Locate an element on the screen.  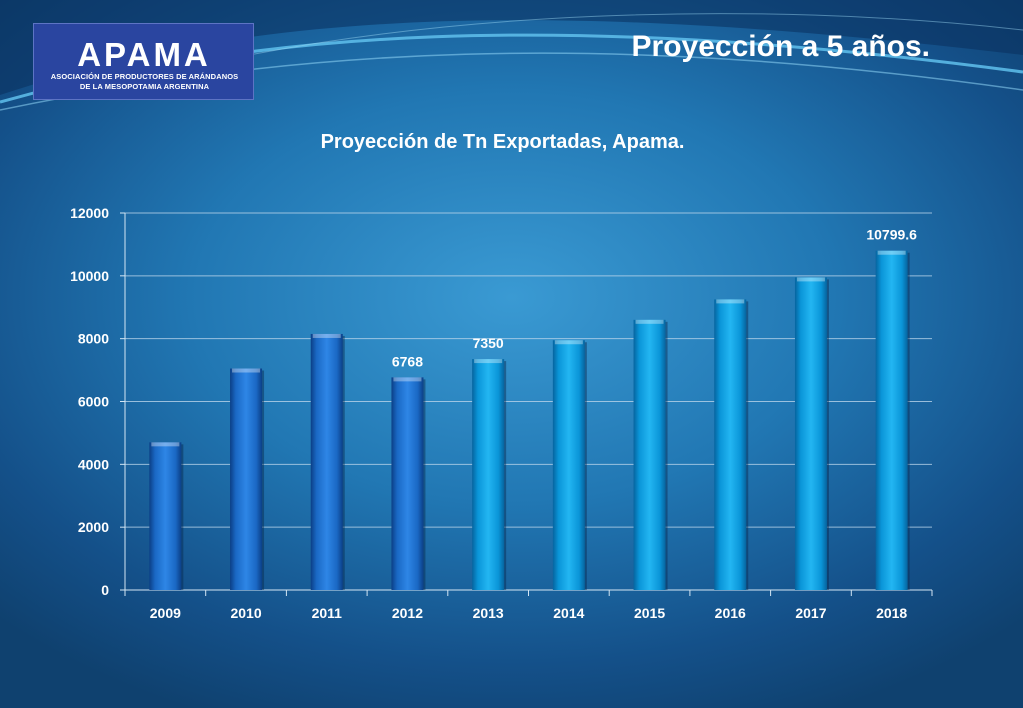
x-tick-label: 2012 is located at coordinates (407, 613).